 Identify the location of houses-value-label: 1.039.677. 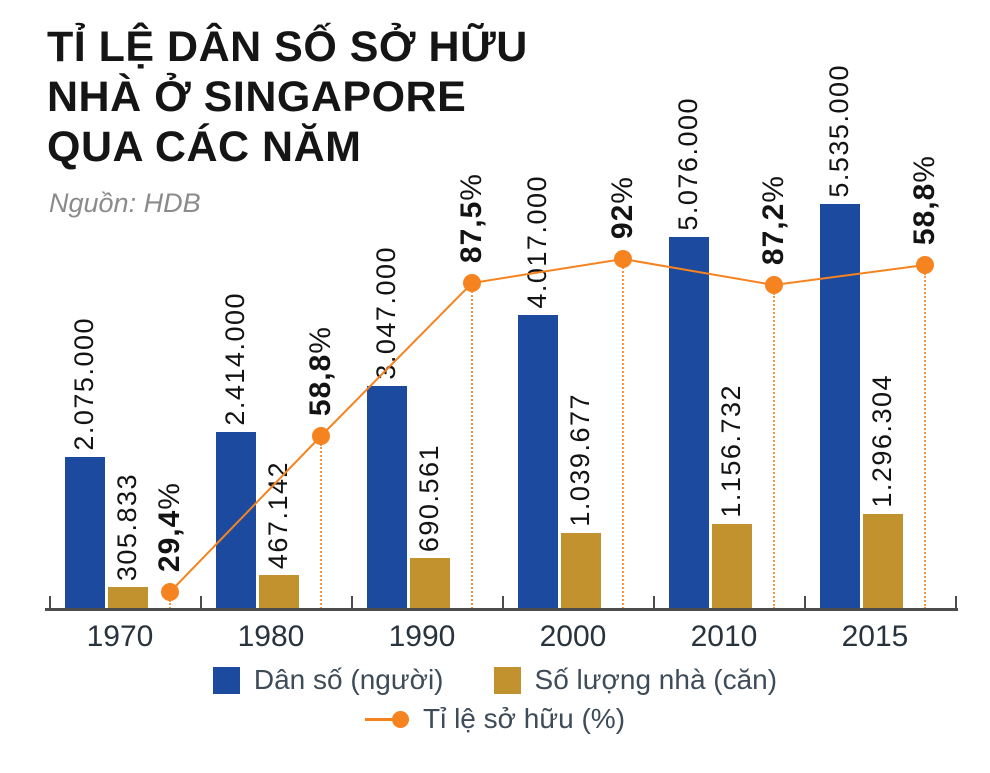
(580, 460).